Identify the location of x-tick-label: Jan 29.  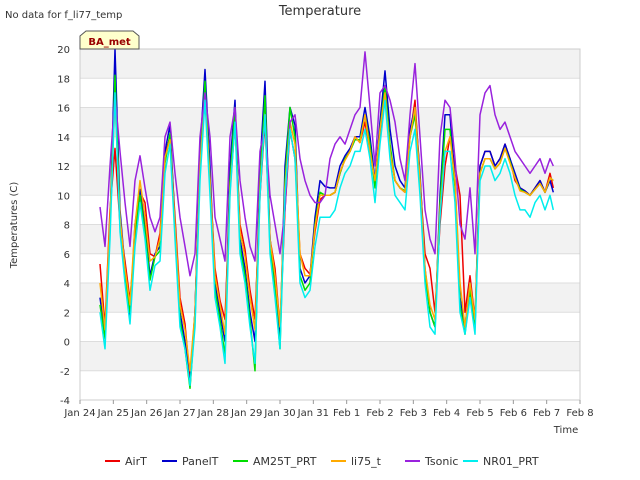
(246, 413).